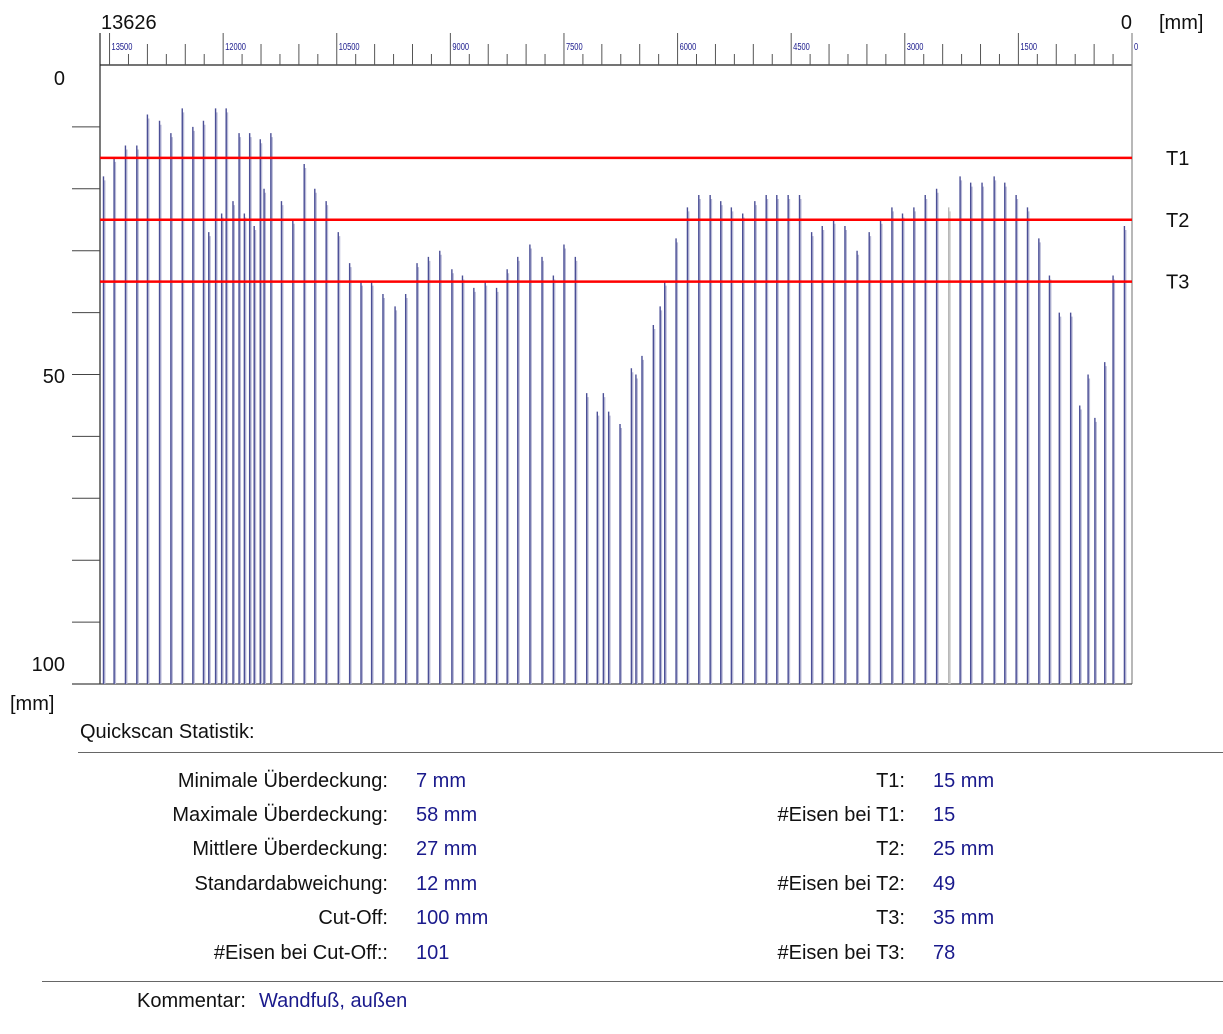 The image size is (1223, 1034). What do you see at coordinates (1181, 23) in the screenshot?
I see `x-axis-unit: [mm]` at bounding box center [1181, 23].